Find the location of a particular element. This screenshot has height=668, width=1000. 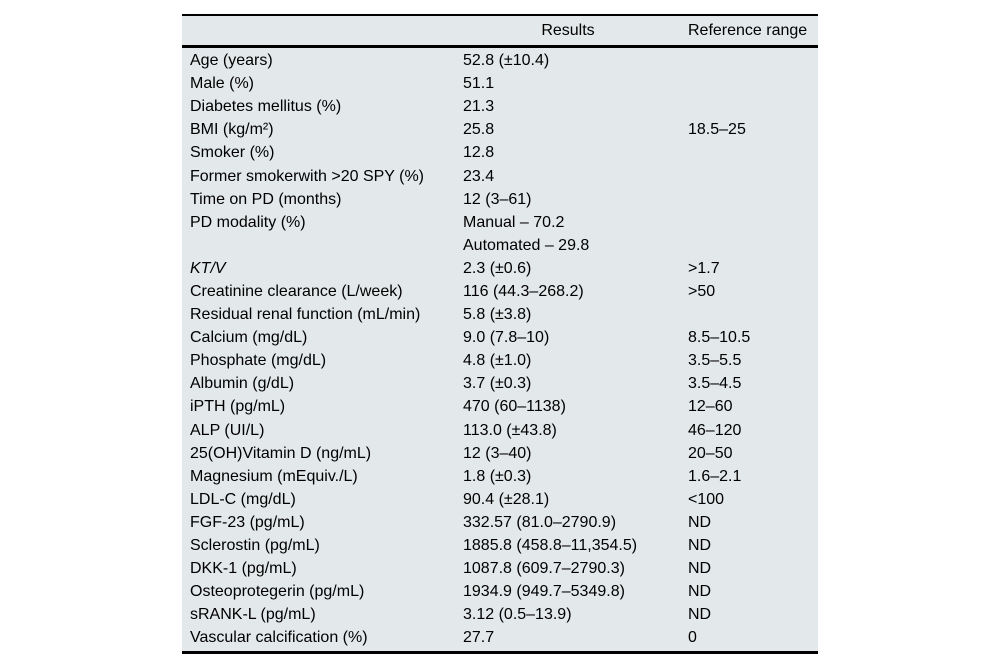

results-cell: 90.4 (±28.1) is located at coordinates (506, 499).